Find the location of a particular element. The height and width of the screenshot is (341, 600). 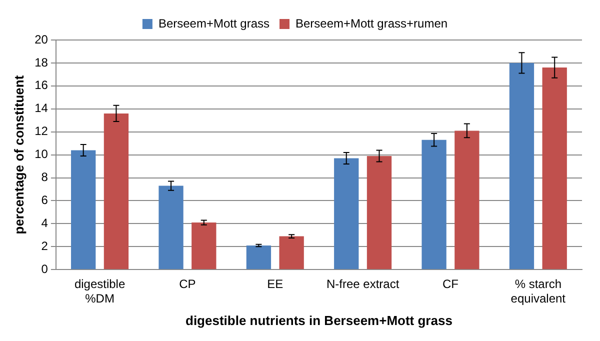

y-axis-title: percentage of constituent is located at coordinates (18, 154).